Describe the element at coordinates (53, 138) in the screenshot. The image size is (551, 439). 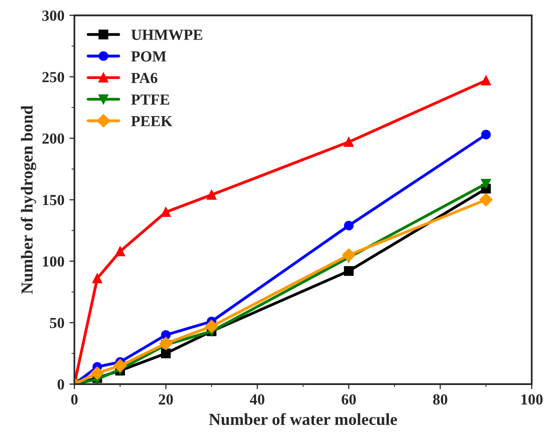
I see `y-tick-label: 200` at that location.